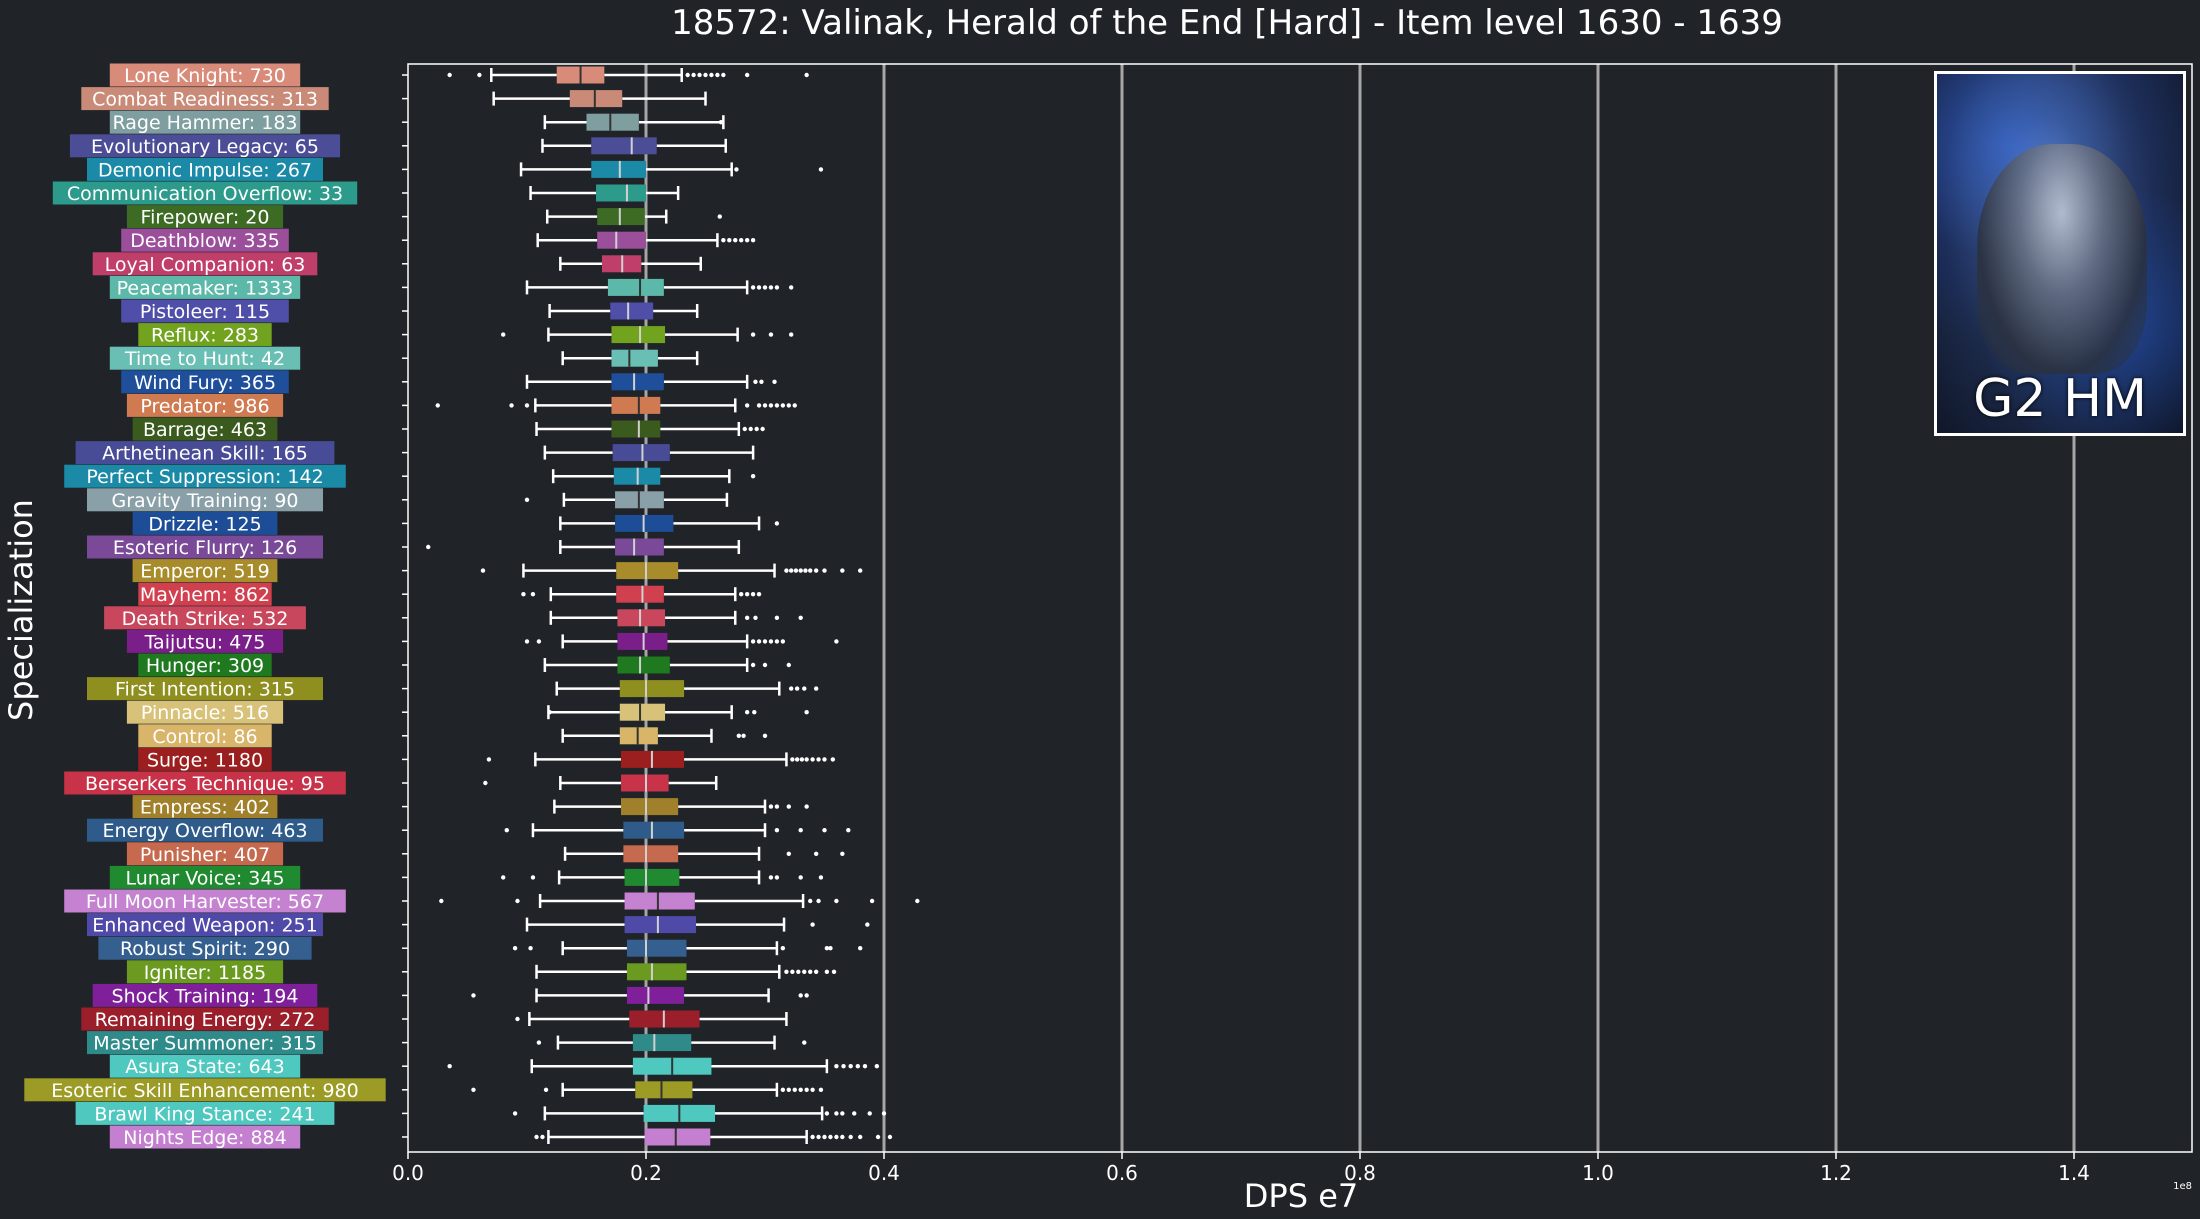 Image resolution: width=2200 pixels, height=1219 pixels. Describe the element at coordinates (205, 666) in the screenshot. I see `category-label: Hunger: 309` at that location.